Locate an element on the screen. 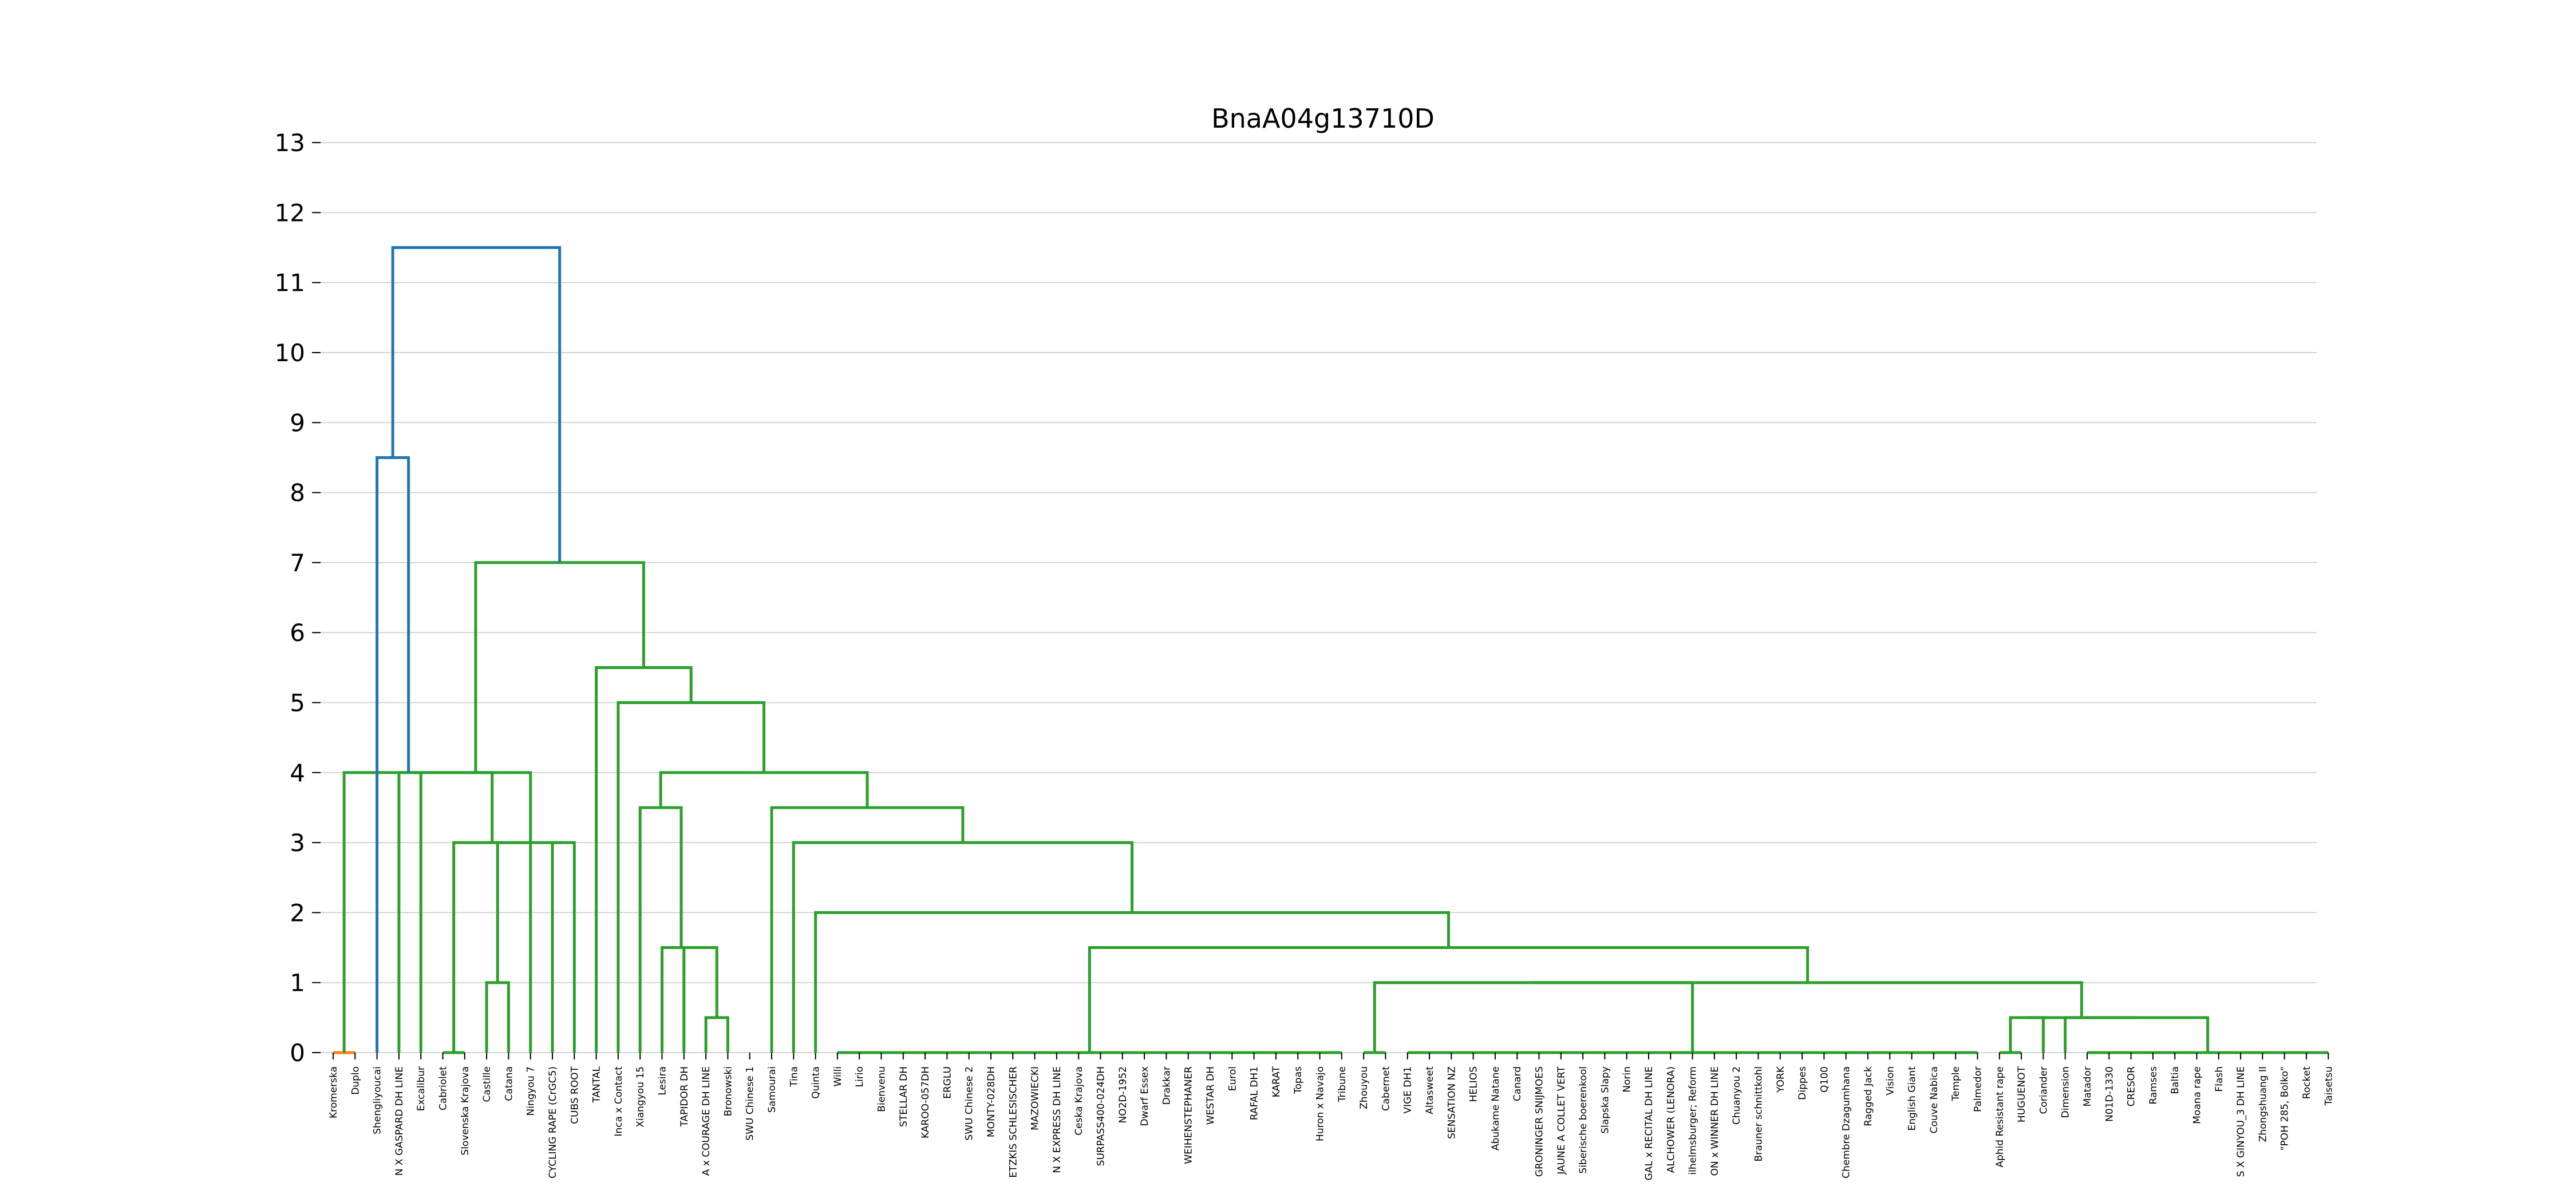 The width and height of the screenshot is (2576, 1202). leaf-label: Taisetsu is located at coordinates (2328, 1086).